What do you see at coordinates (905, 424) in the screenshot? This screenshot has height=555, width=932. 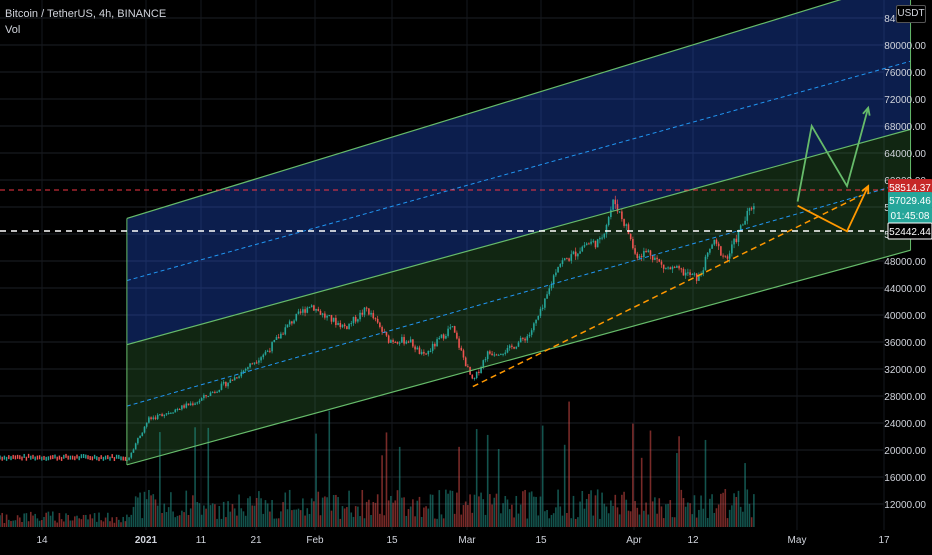 I see `y-tick-label: 24000.00` at bounding box center [905, 424].